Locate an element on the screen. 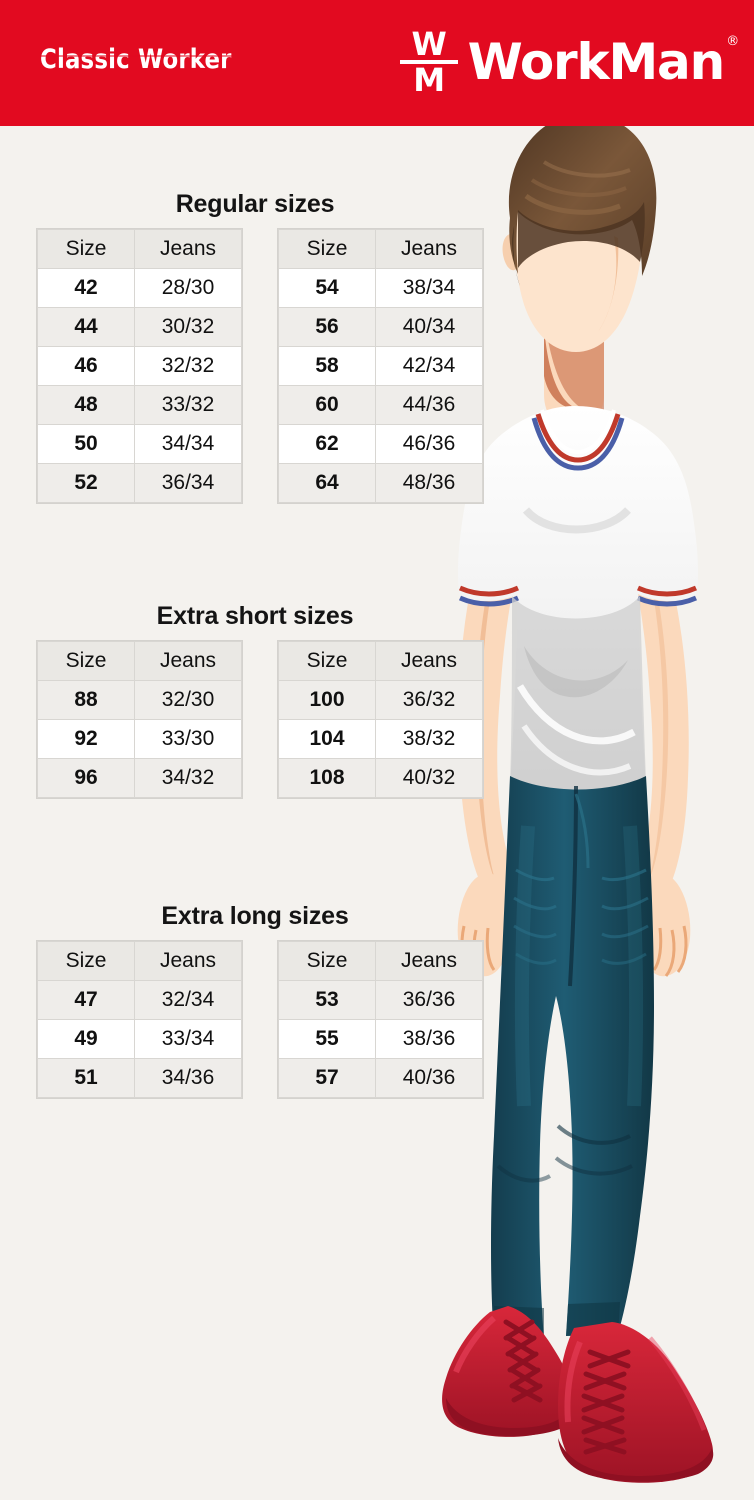 The width and height of the screenshot is (754, 1500). table-row: 55 38/36 is located at coordinates (380, 1039).